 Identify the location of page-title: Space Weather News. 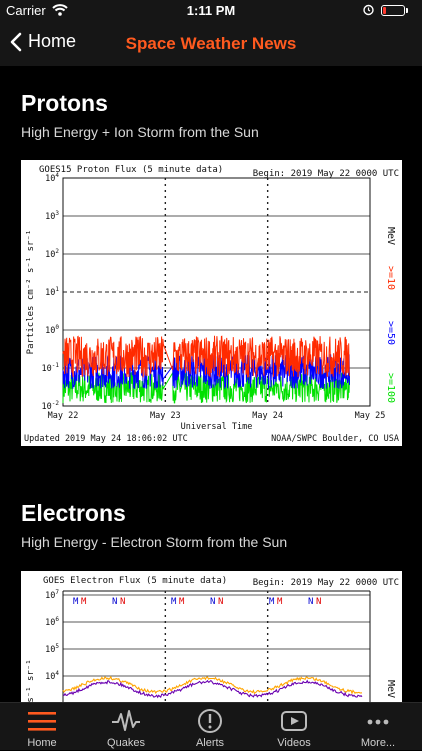
(211, 43).